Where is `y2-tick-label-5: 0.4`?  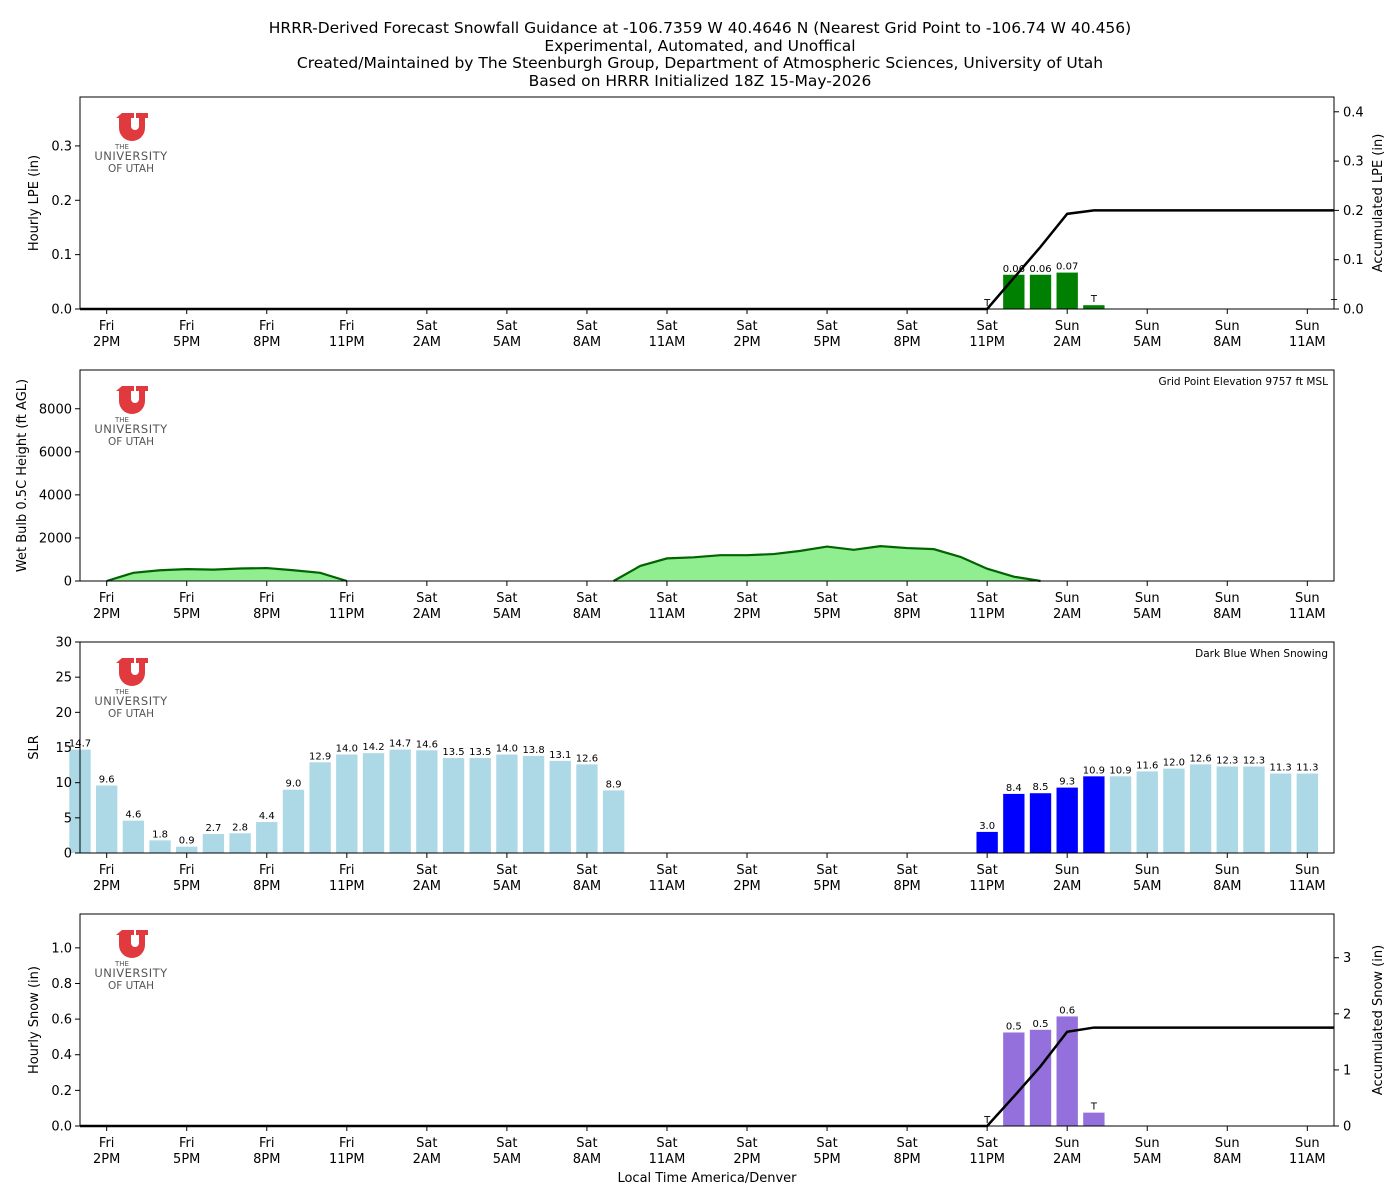 y2-tick-label-5: 0.4 is located at coordinates (1353, 112).